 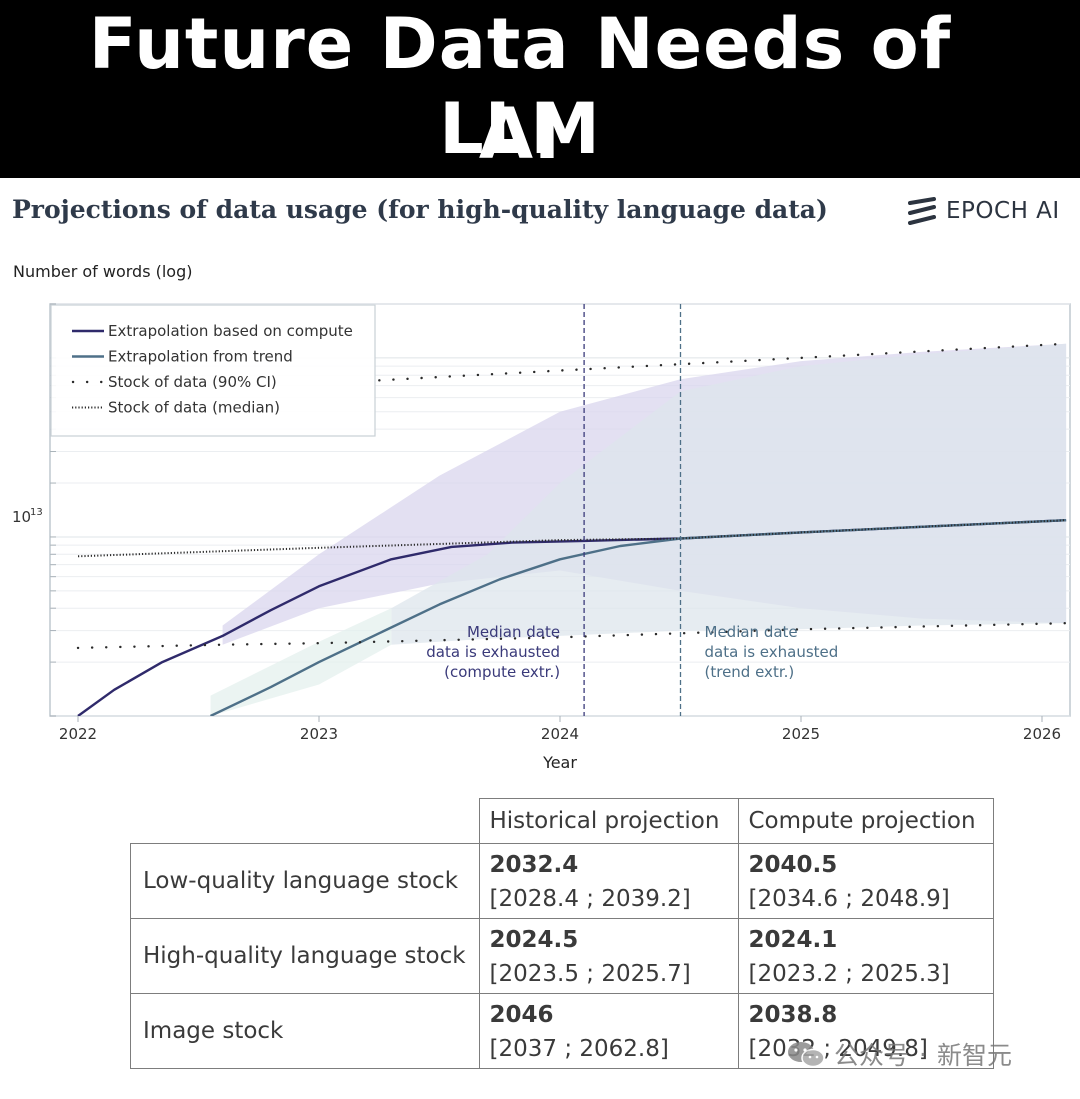 I want to click on row-label: Image stock, so click(x=305, y=1031).